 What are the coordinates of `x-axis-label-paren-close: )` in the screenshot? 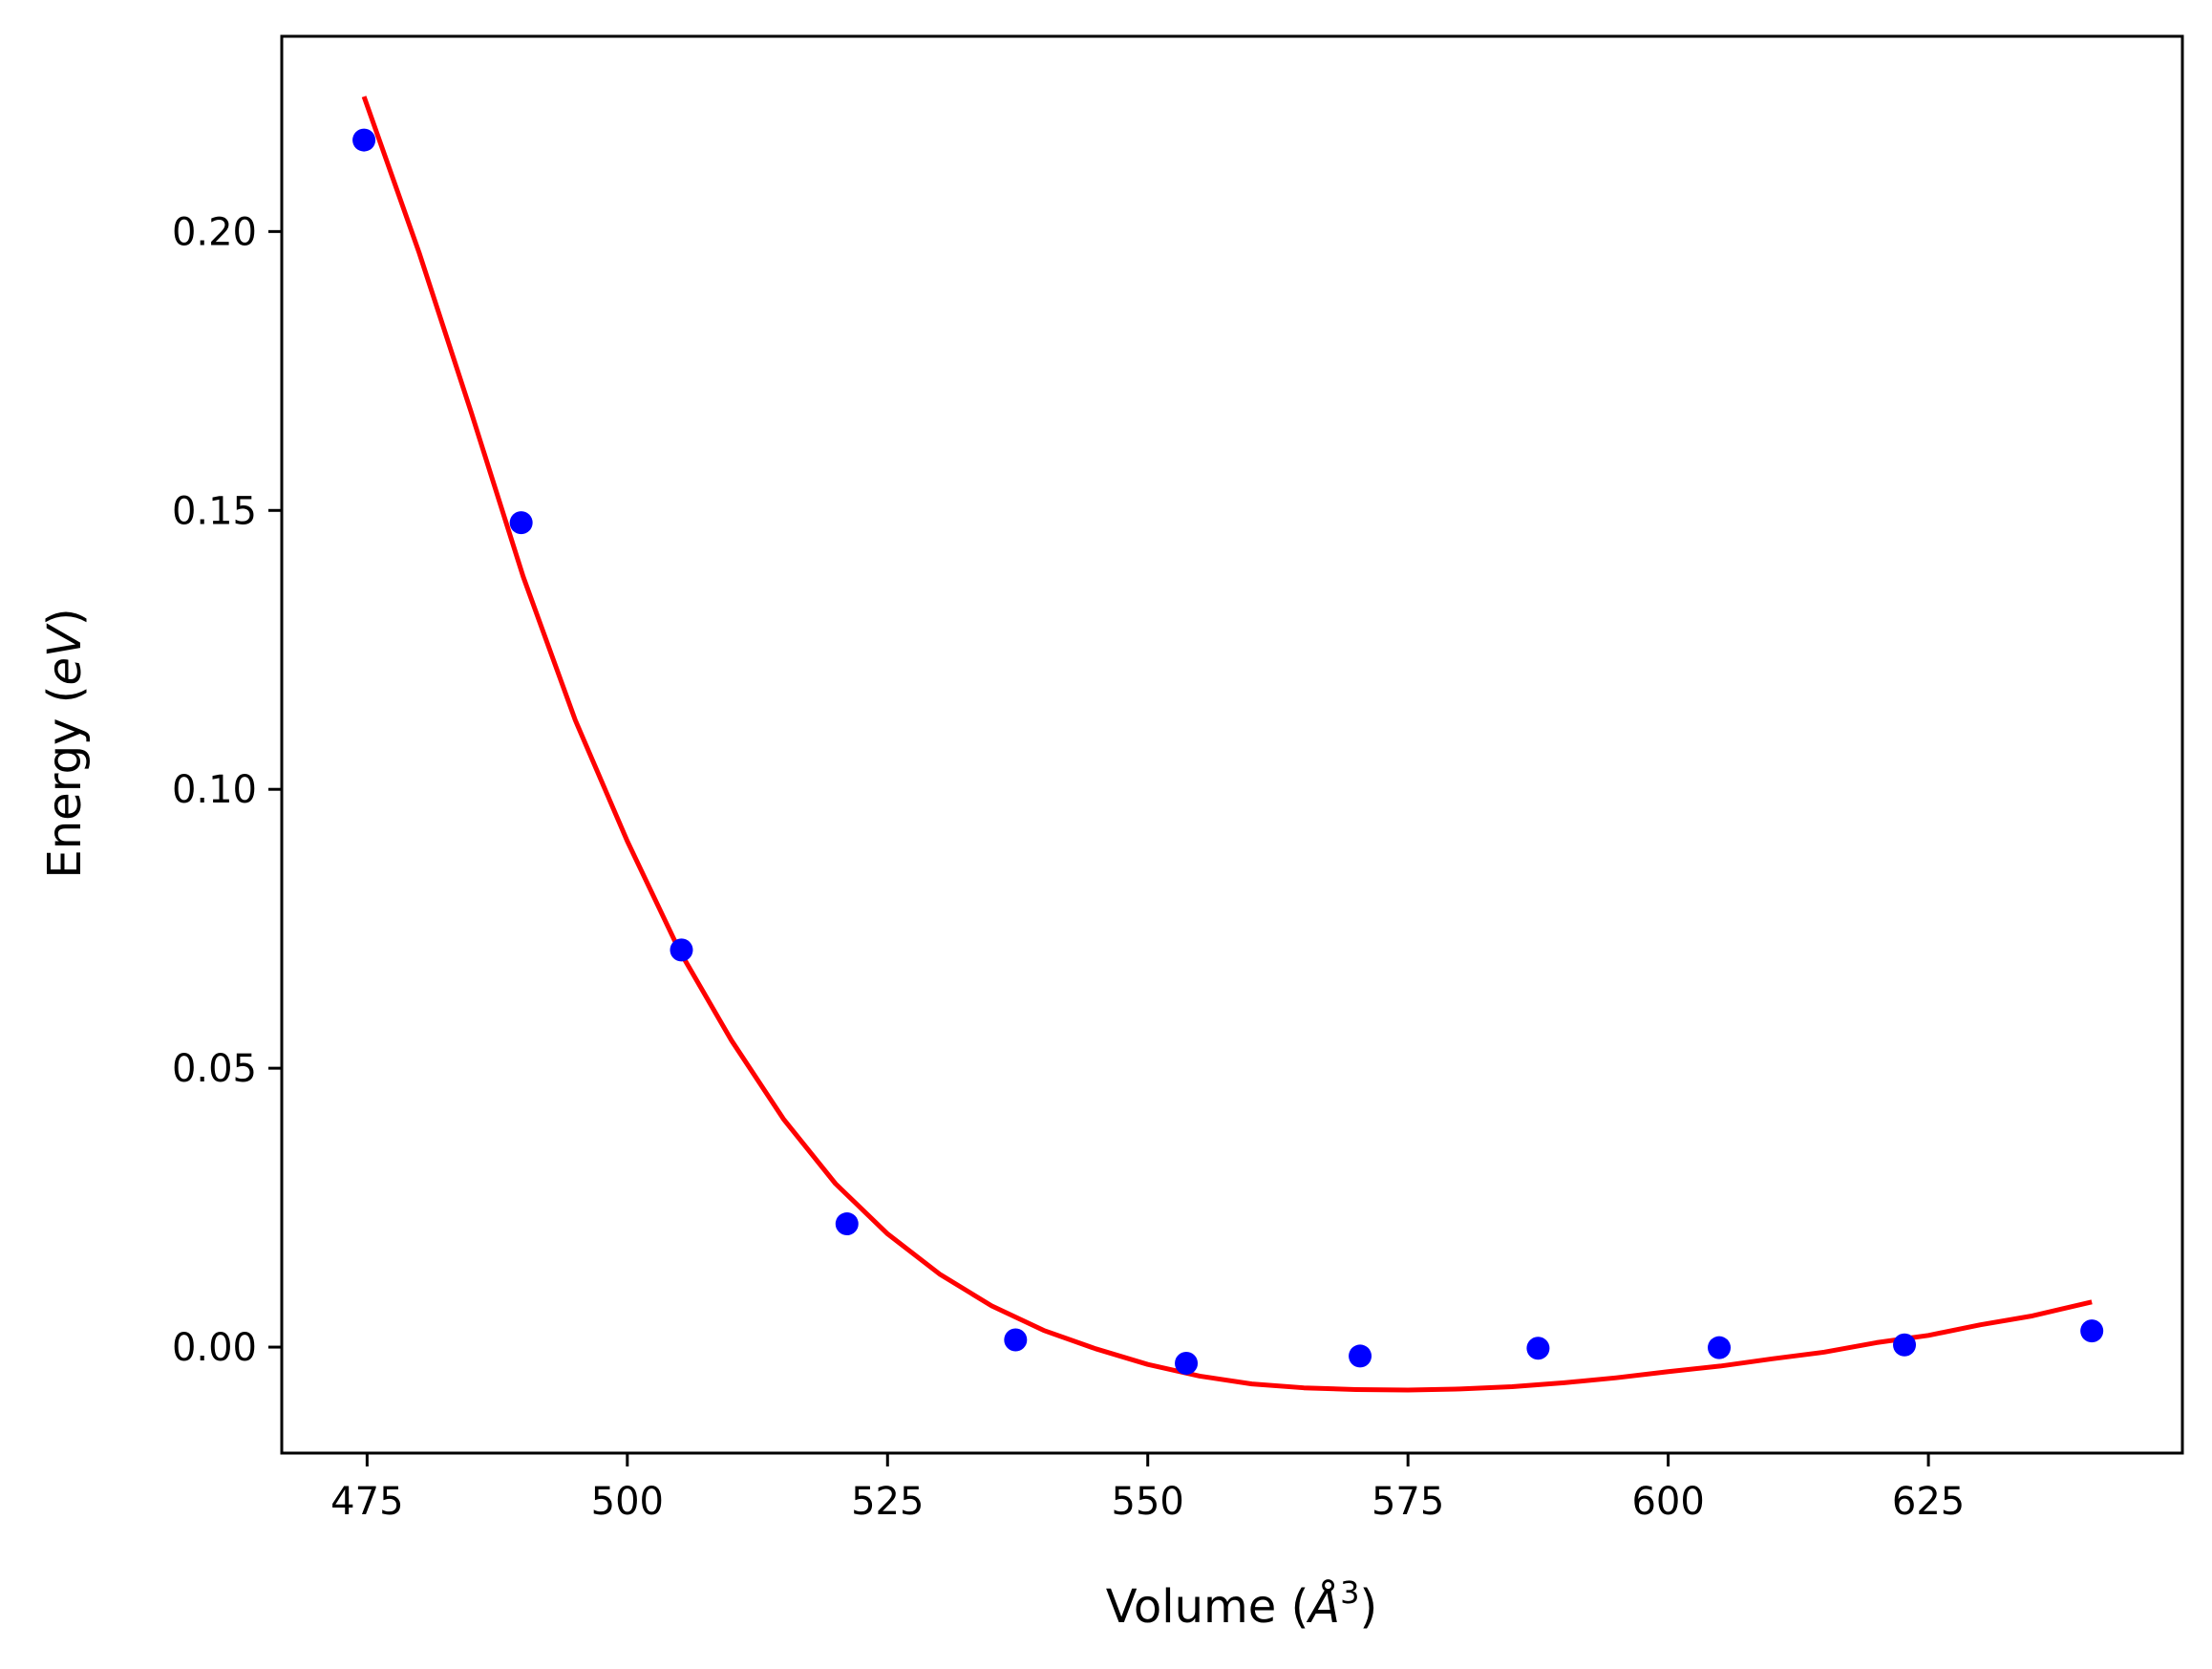 It's located at (1369, 1607).